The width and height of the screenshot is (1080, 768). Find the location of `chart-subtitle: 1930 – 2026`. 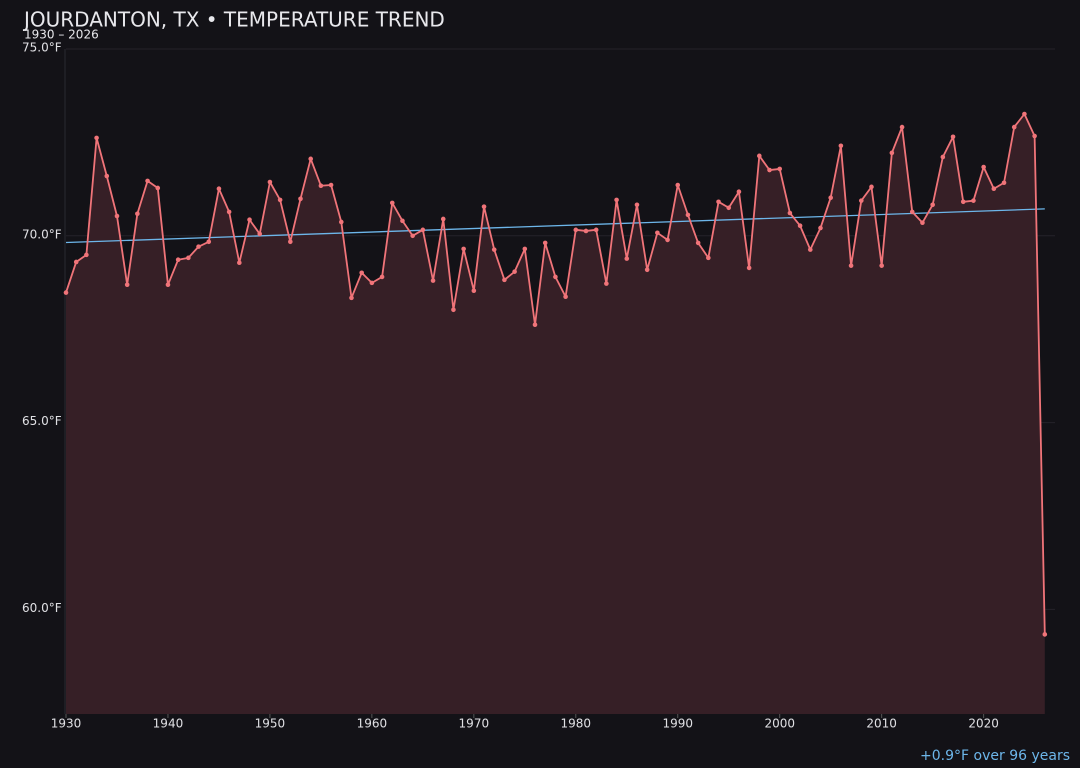

chart-subtitle: 1930 – 2026 is located at coordinates (61, 35).